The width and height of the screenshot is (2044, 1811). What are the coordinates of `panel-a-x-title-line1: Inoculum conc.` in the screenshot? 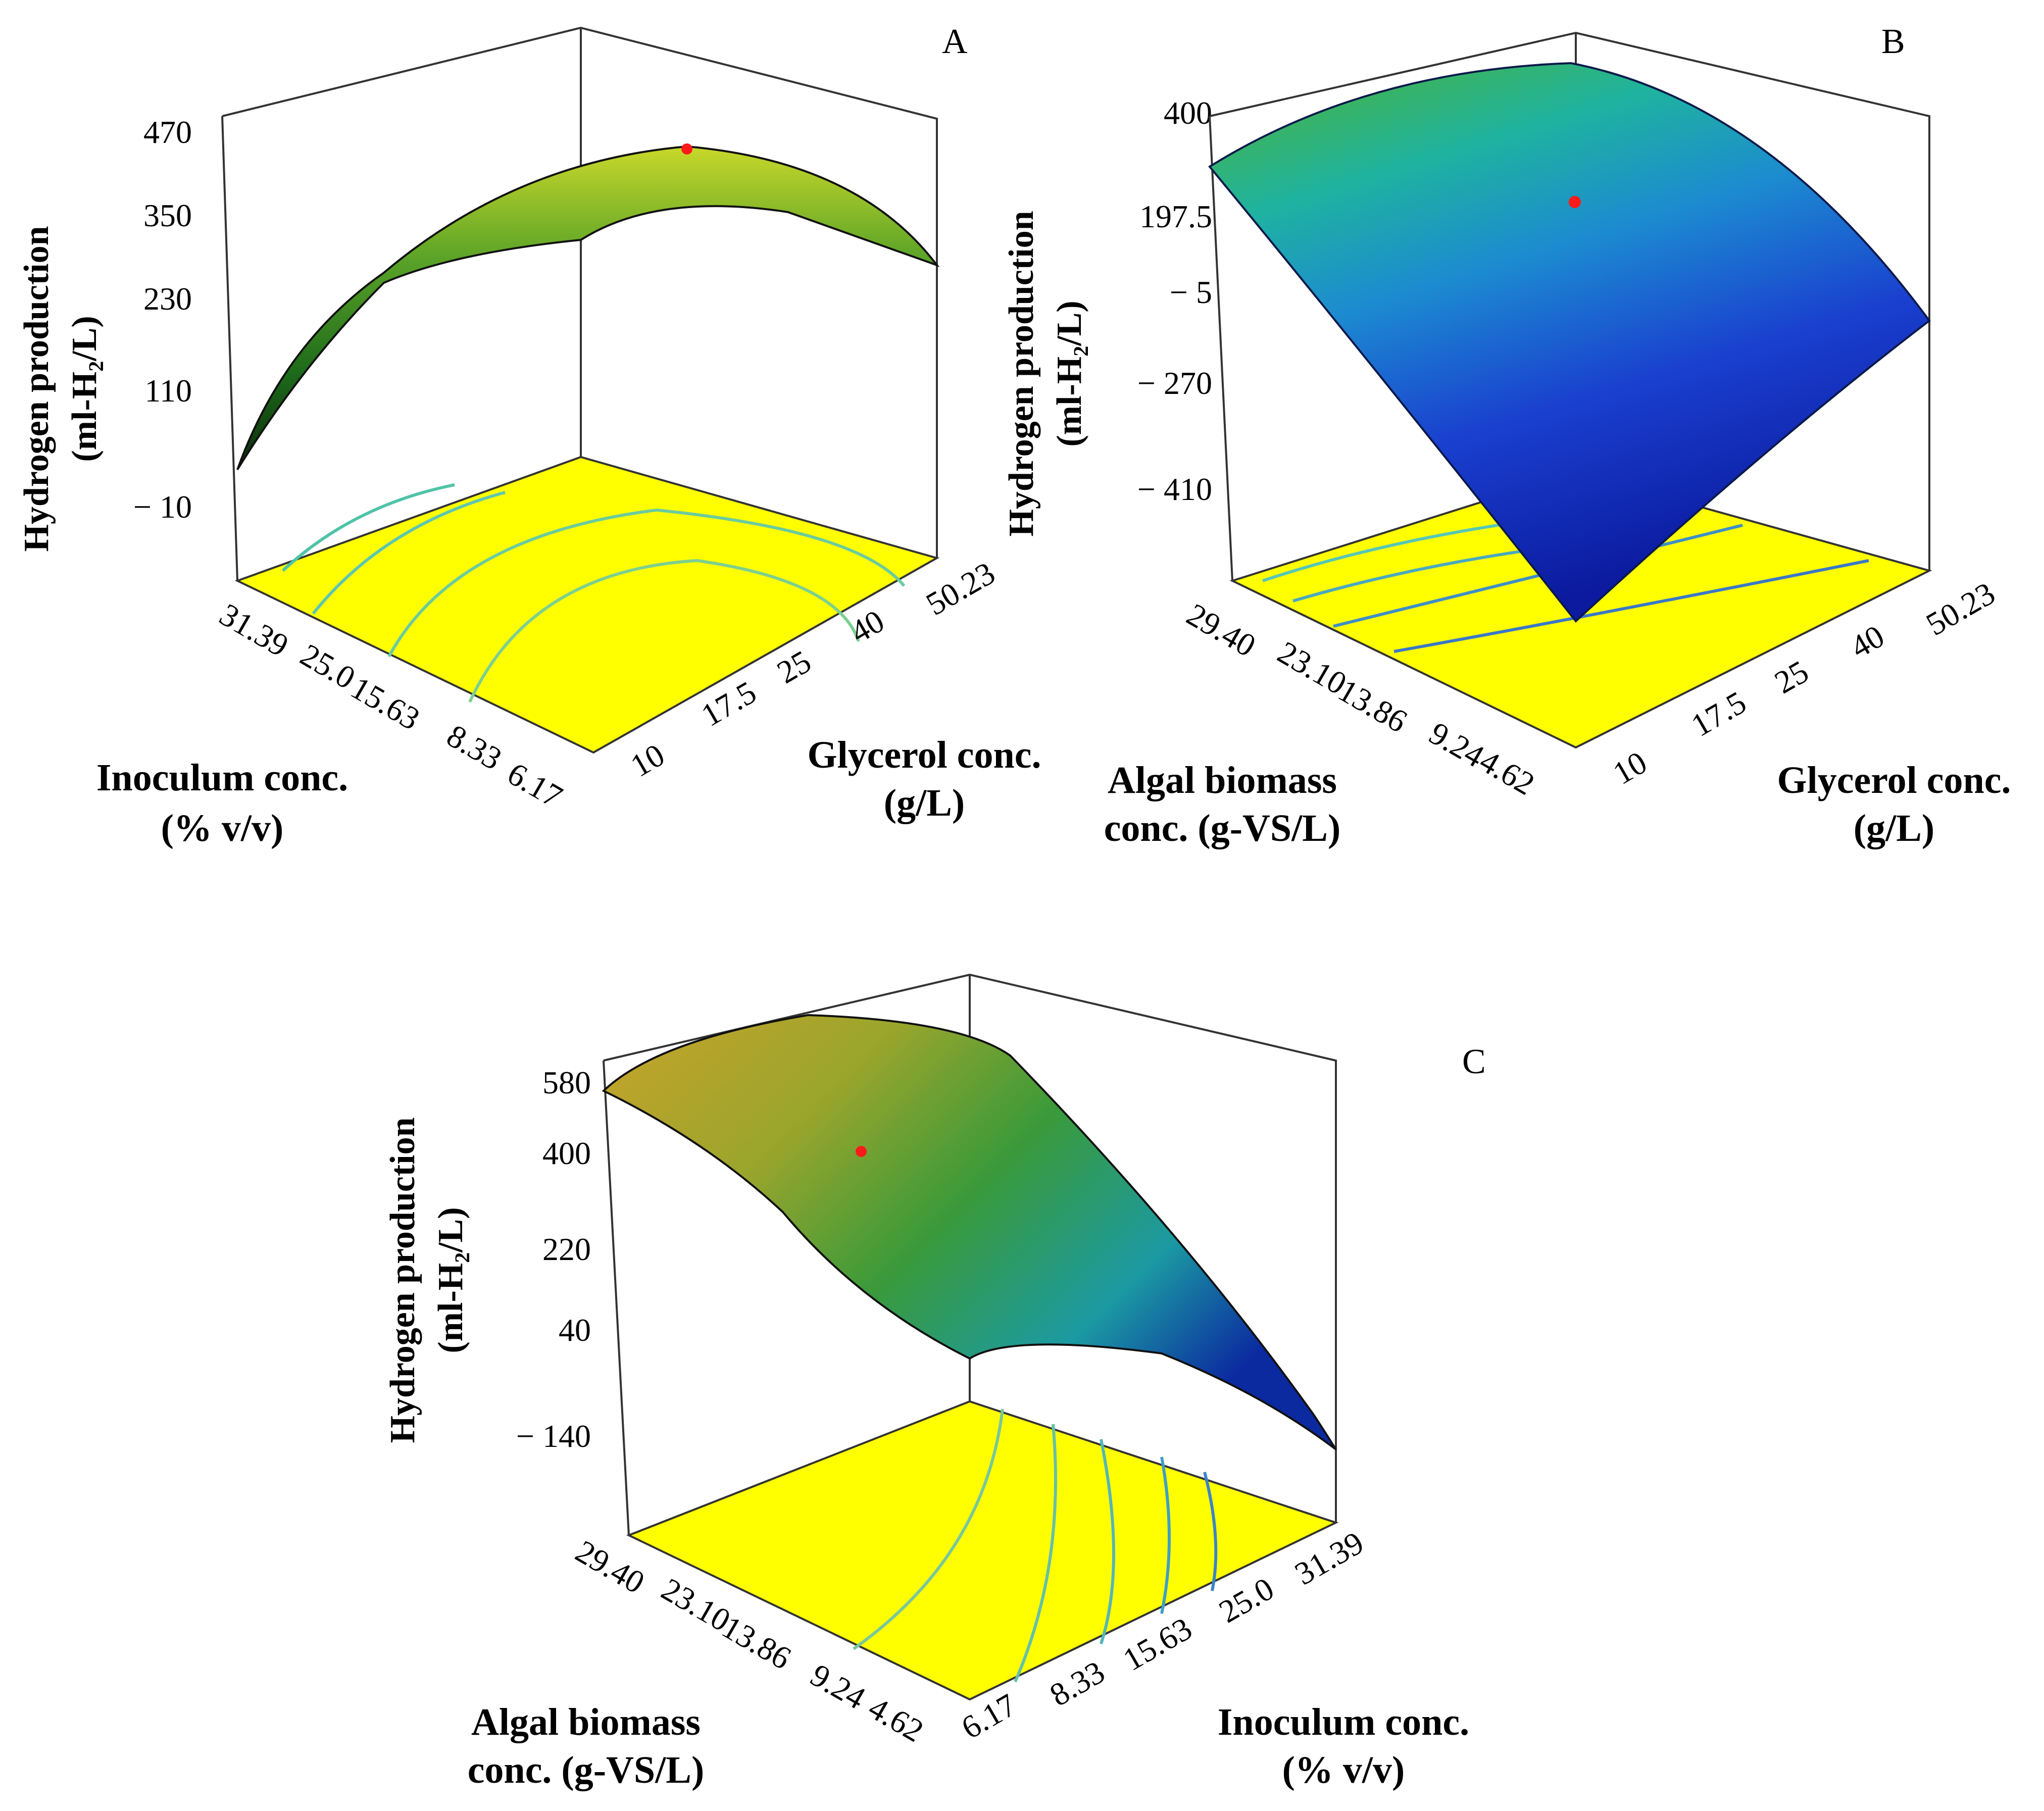 It's located at (222, 778).